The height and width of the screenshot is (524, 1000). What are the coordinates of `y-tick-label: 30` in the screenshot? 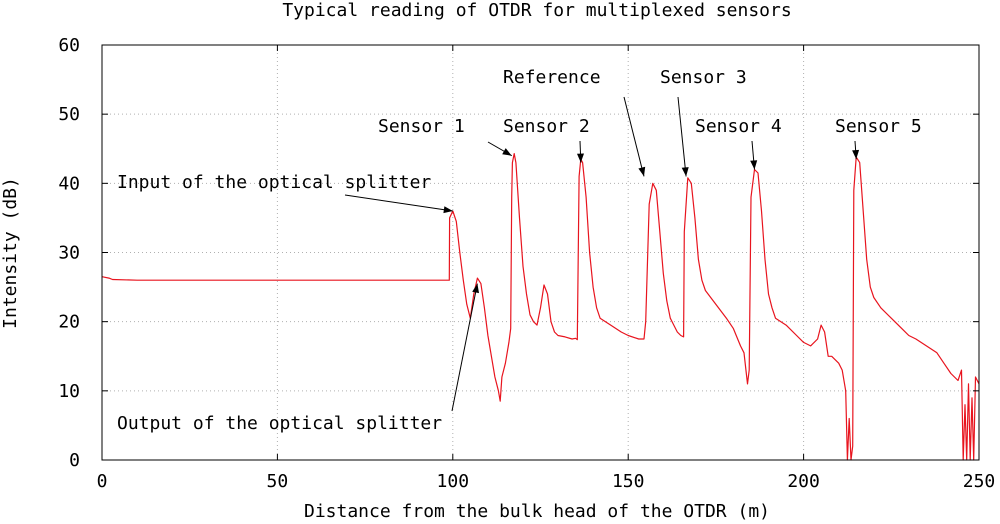 It's located at (69, 253).